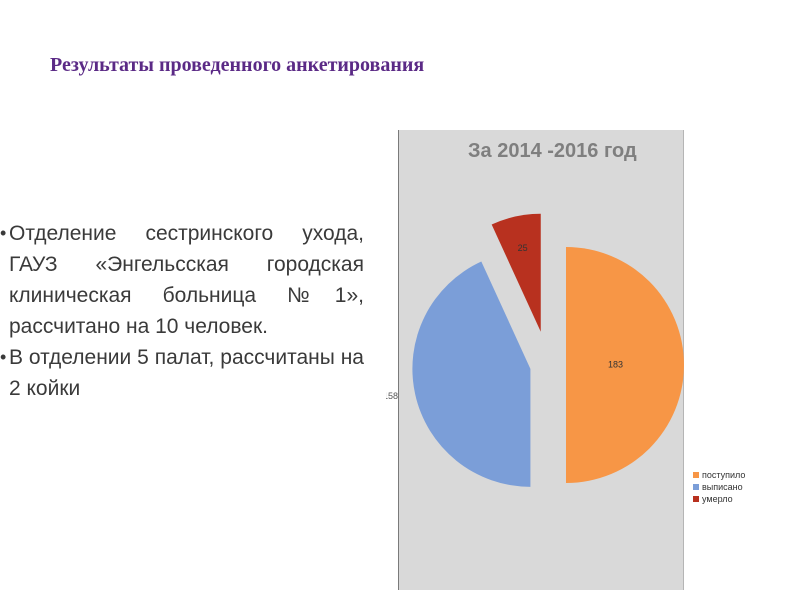  I want to click on legend-label: умерло, so click(717, 499).